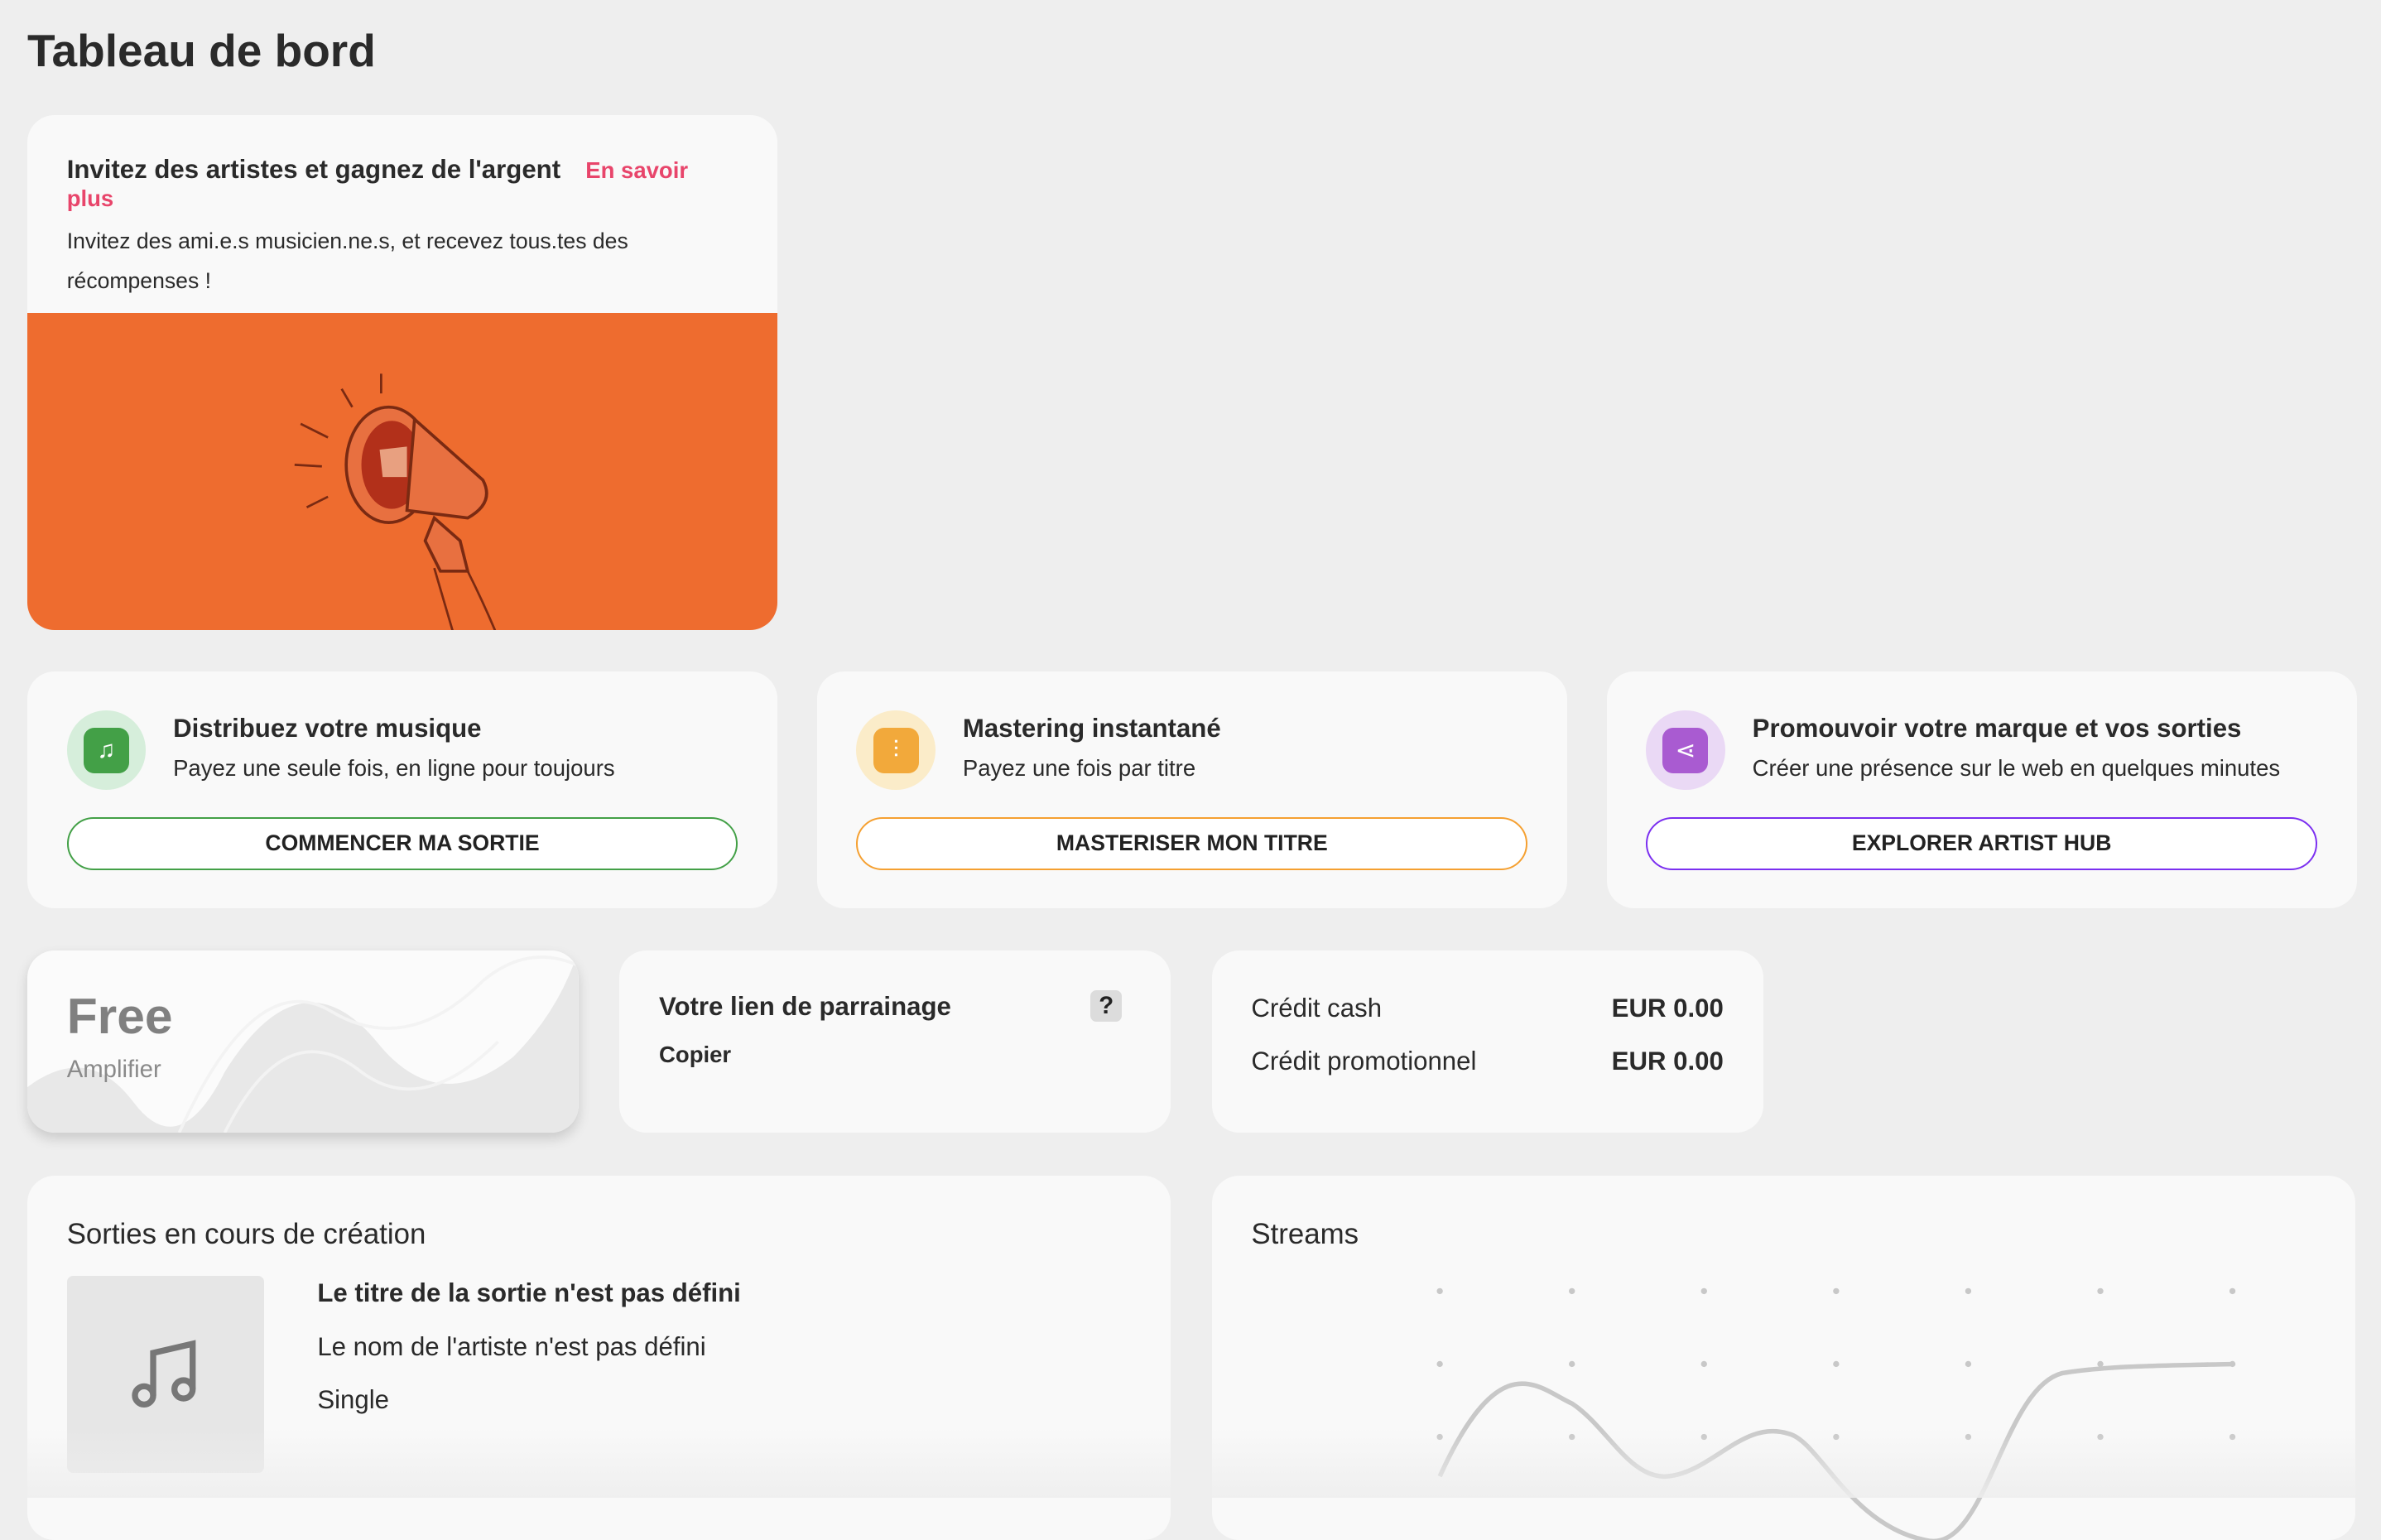 The image size is (2381, 1540). Describe the element at coordinates (511, 1346) in the screenshot. I see `release-artist: Le nom de l'artiste n'est pas défini` at that location.